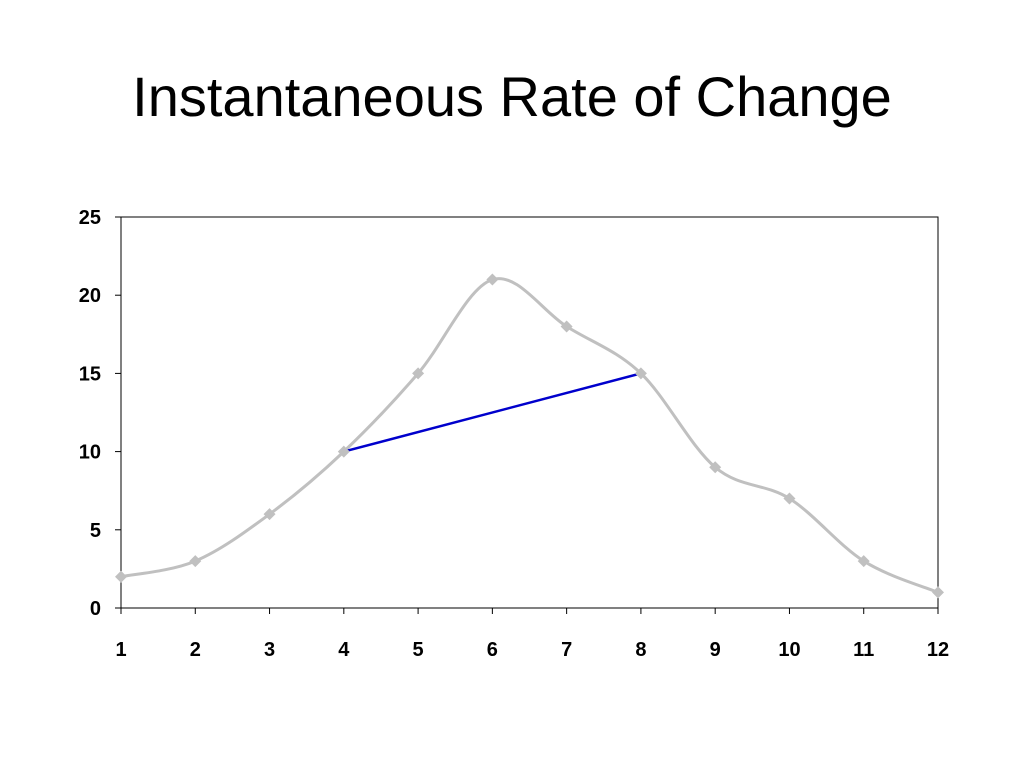 The height and width of the screenshot is (768, 1024). Describe the element at coordinates (269, 650) in the screenshot. I see `x-tick-label: 3` at that location.